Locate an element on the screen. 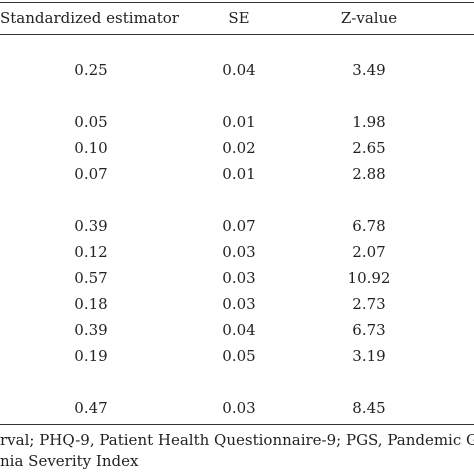 This screenshot has height=474, width=474. table-cell-z: 3.49 is located at coordinates (369, 70).